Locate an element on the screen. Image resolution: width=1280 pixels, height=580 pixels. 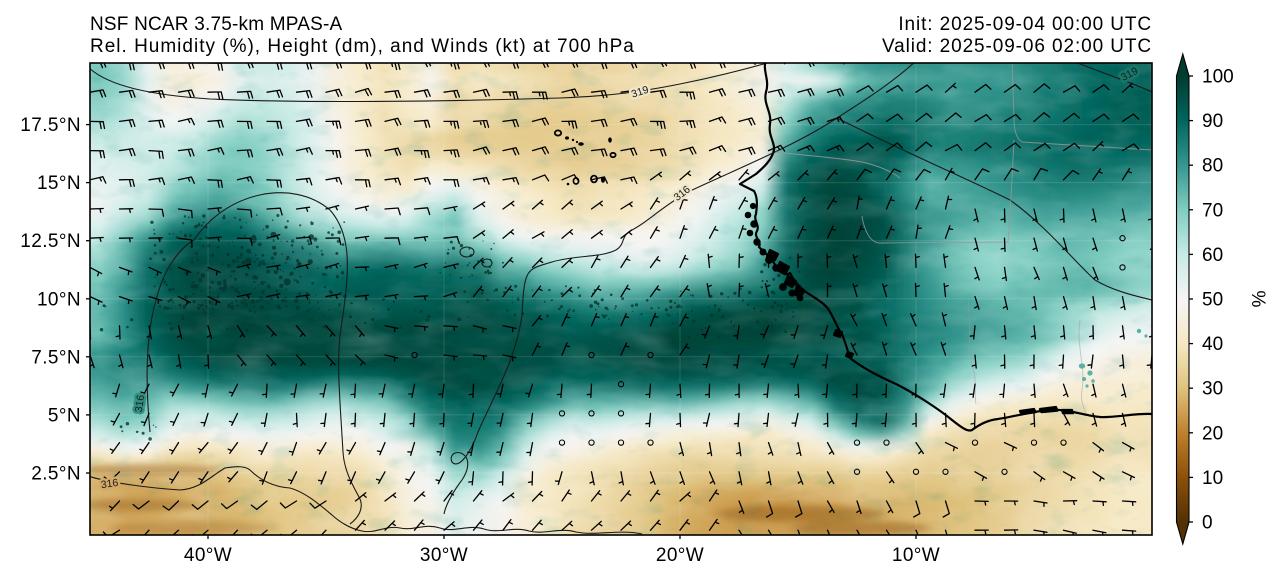
svg-text: 30°W is located at coordinates (444, 555).